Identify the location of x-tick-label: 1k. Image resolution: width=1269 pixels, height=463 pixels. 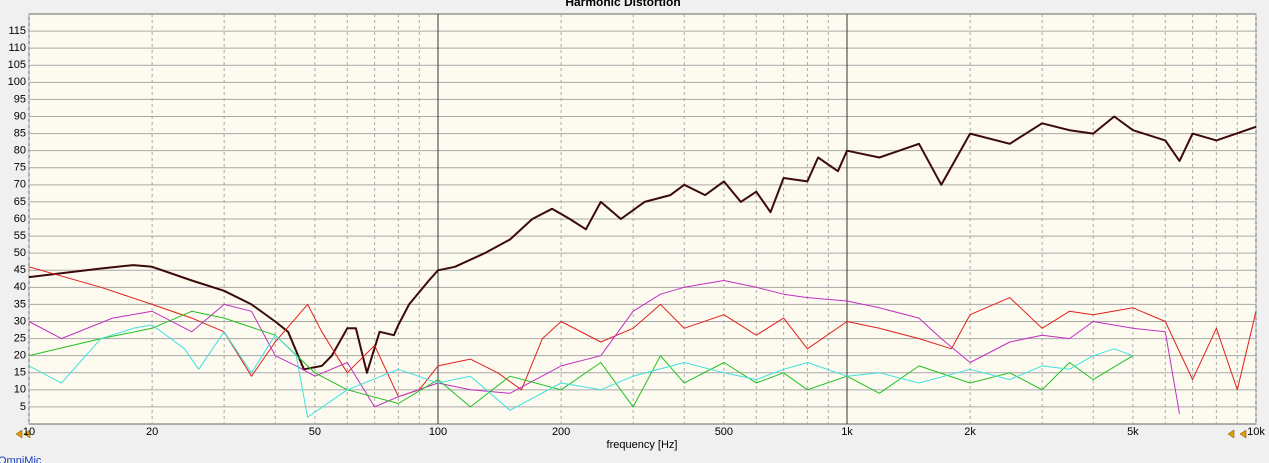
(847, 432).